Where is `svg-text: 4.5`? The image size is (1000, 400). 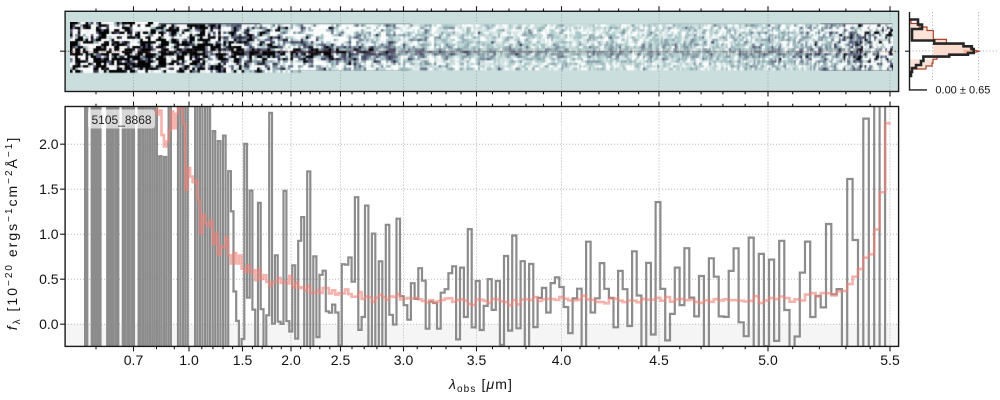 svg-text: 4.5 is located at coordinates (659, 360).